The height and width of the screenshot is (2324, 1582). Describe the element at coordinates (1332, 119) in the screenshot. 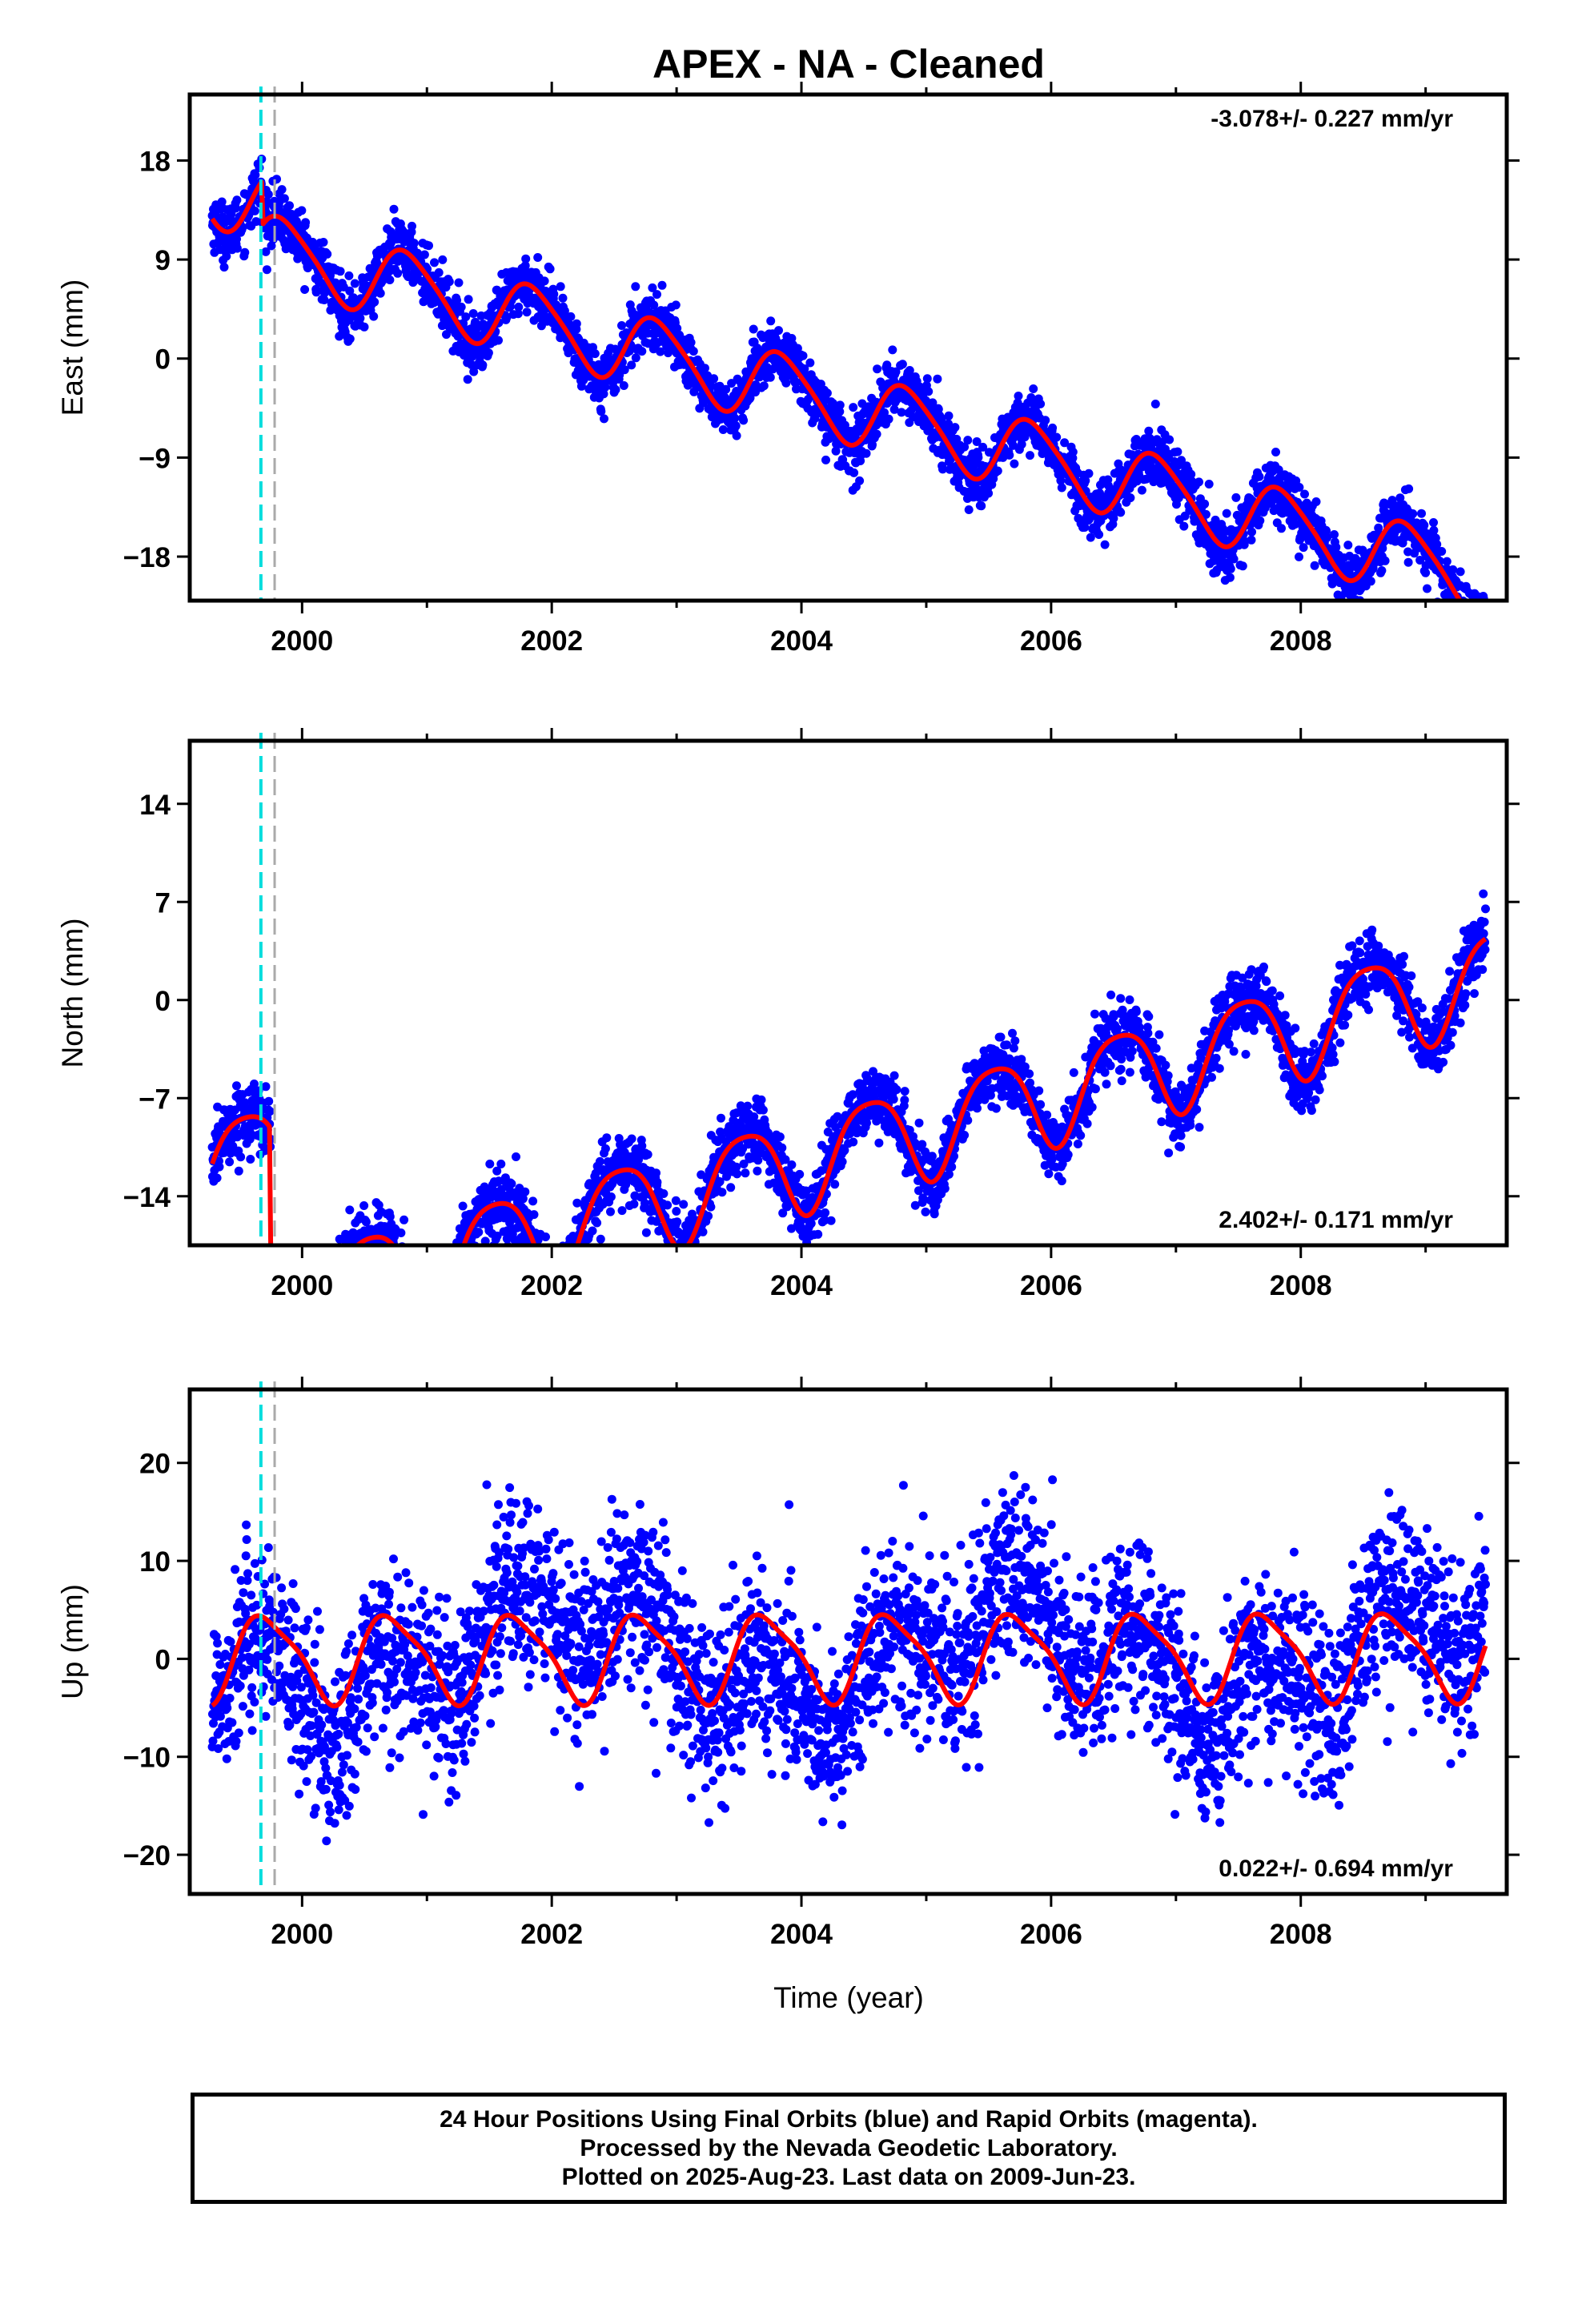

I see `east-rate-label: -3.078+/- 0.227 mm/yr` at that location.